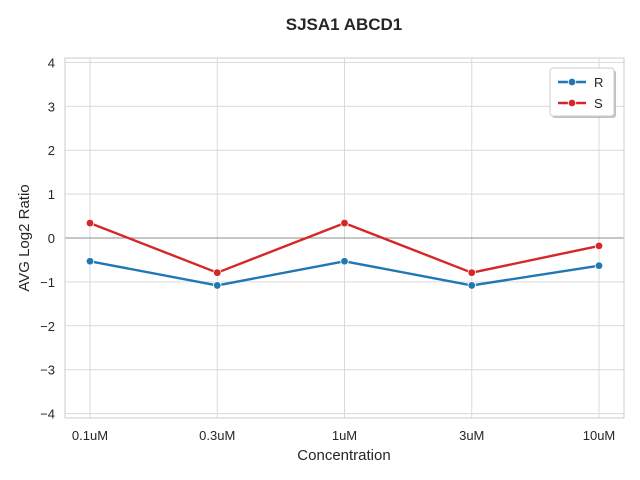  I want to click on y-tick-label: 4, so click(51, 62).